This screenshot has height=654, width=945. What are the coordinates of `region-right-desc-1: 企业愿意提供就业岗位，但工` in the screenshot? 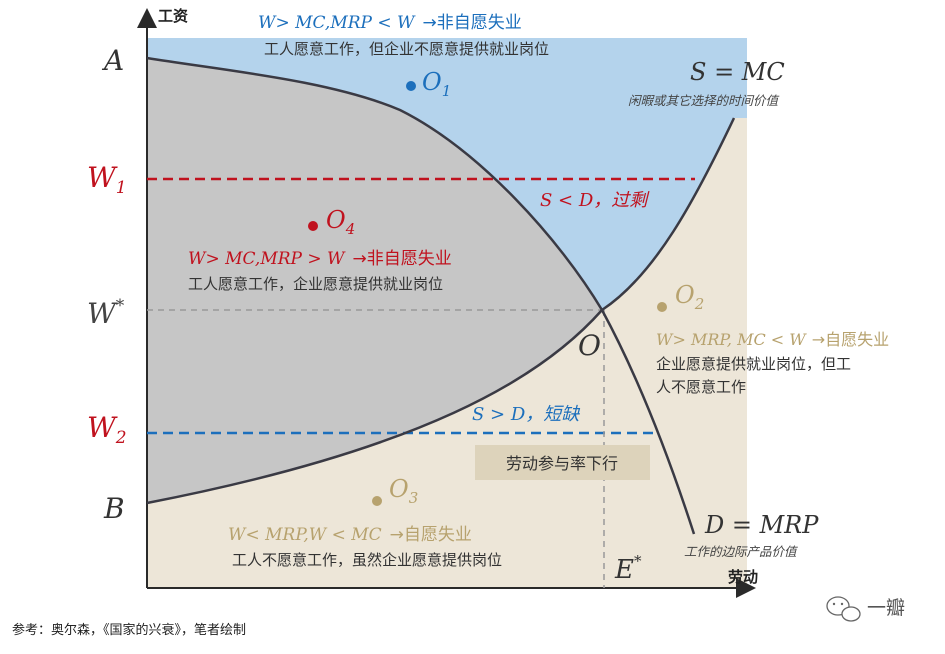 It's located at (753, 364).